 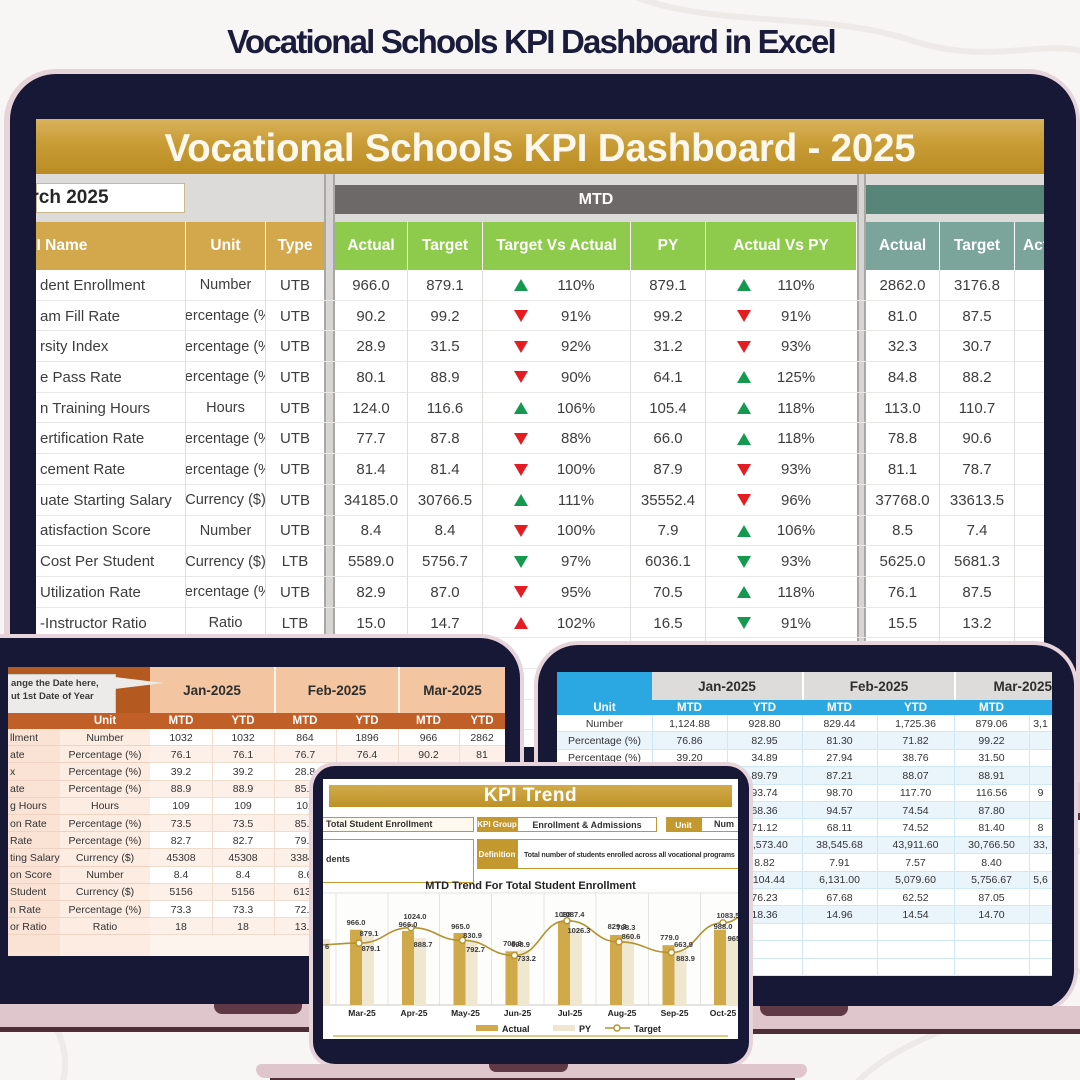 I want to click on svg-text: 883.9, so click(x=685, y=958).